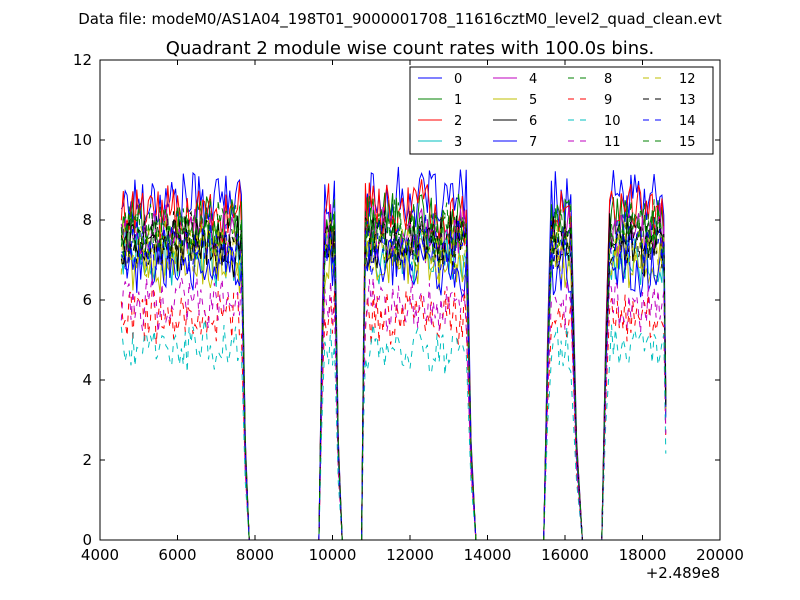 This screenshot has height=600, width=800. I want to click on legend-label-3: 3, so click(458, 142).